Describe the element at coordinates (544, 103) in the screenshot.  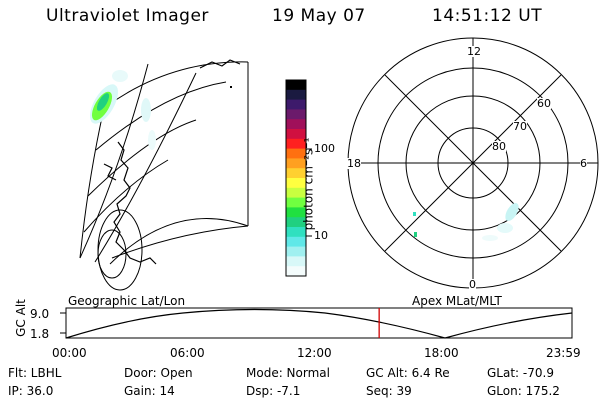
I see `mlat-label-60: 60` at that location.